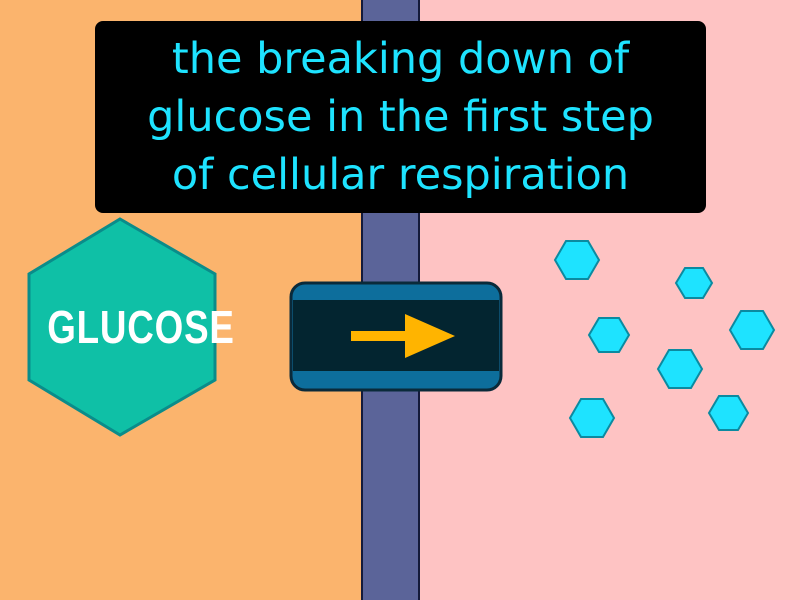  I want to click on glucose-hexagon, so click(122, 327).